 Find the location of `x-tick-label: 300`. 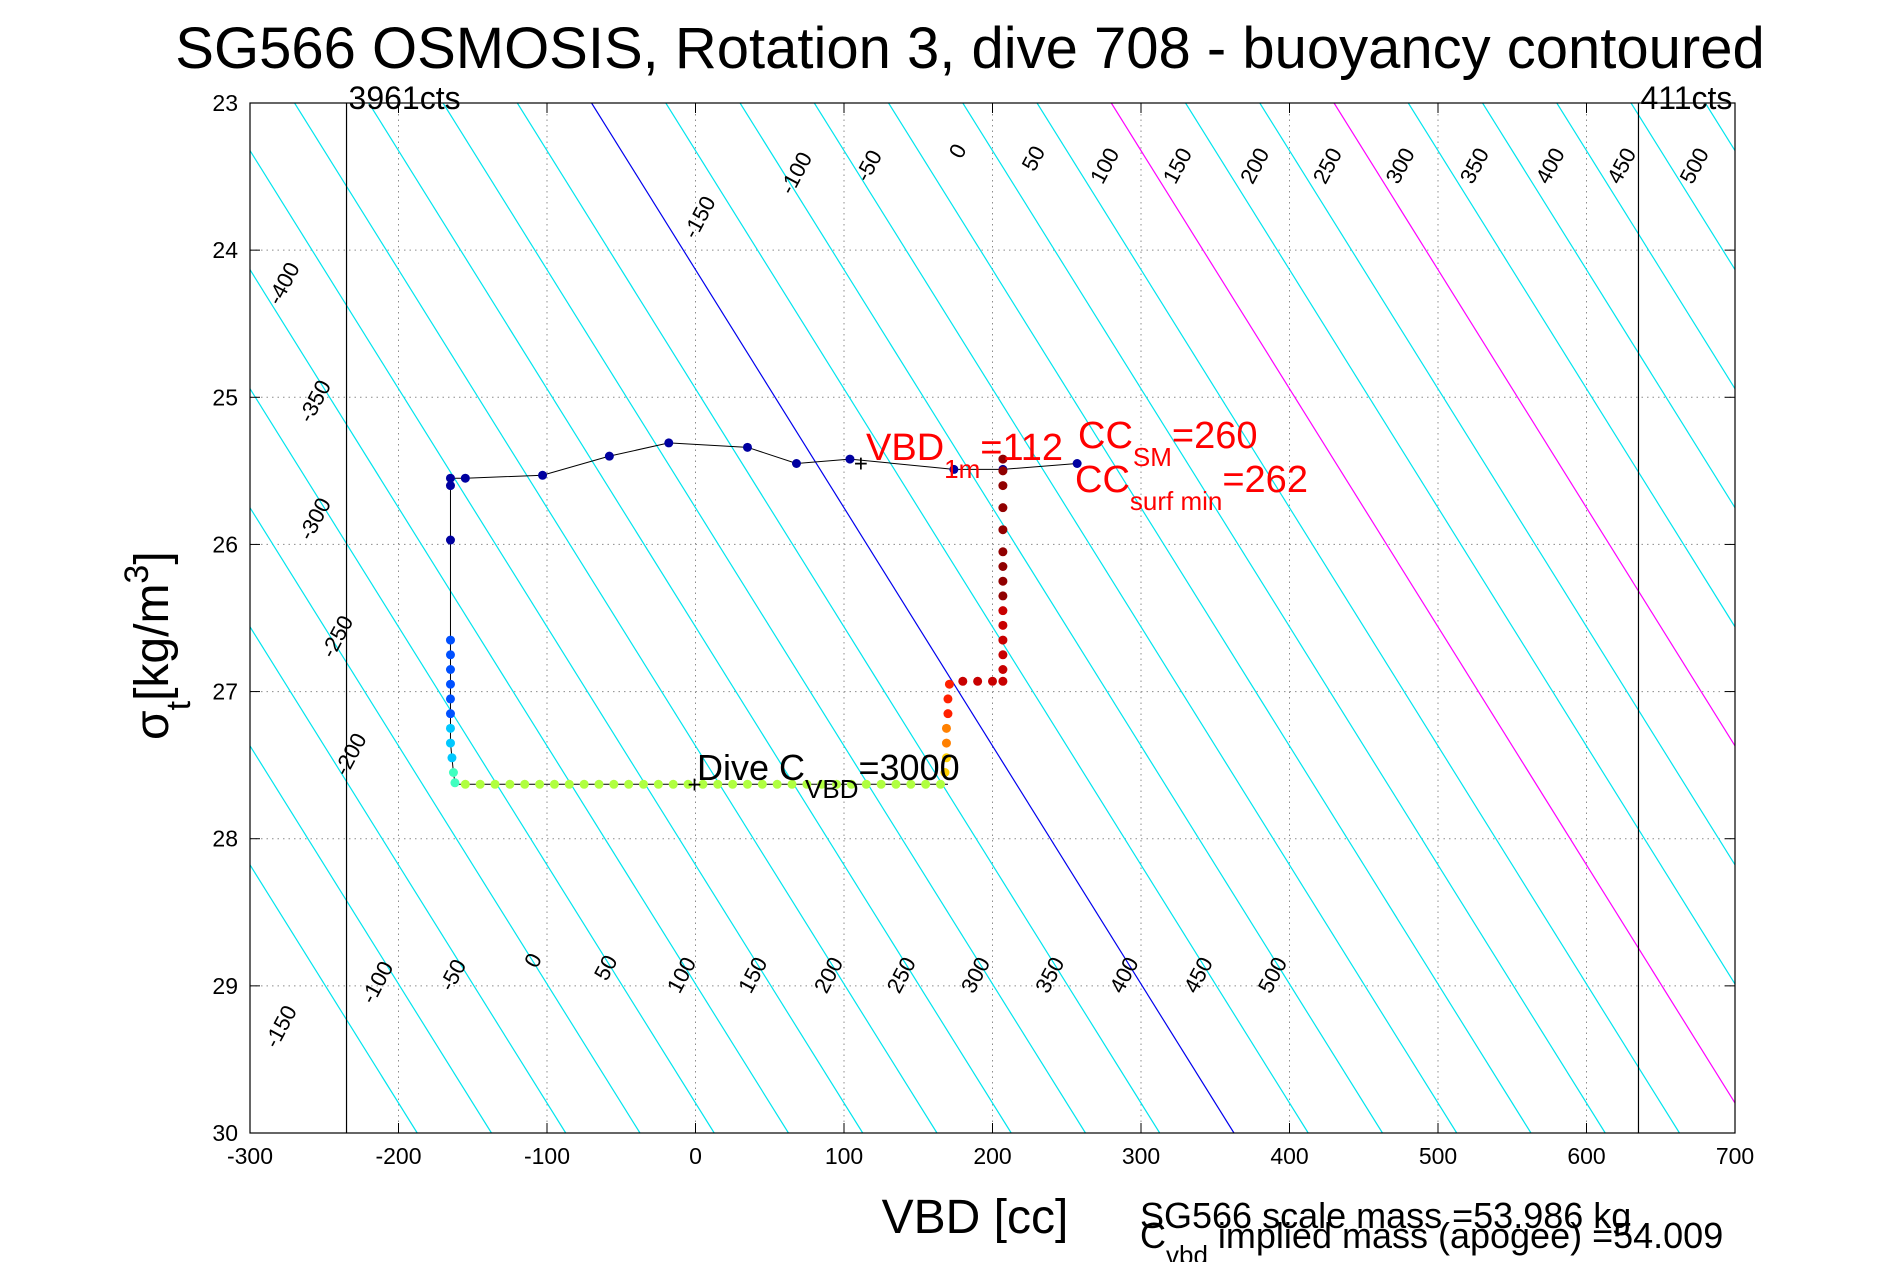

x-tick-label: 300 is located at coordinates (1141, 1156).